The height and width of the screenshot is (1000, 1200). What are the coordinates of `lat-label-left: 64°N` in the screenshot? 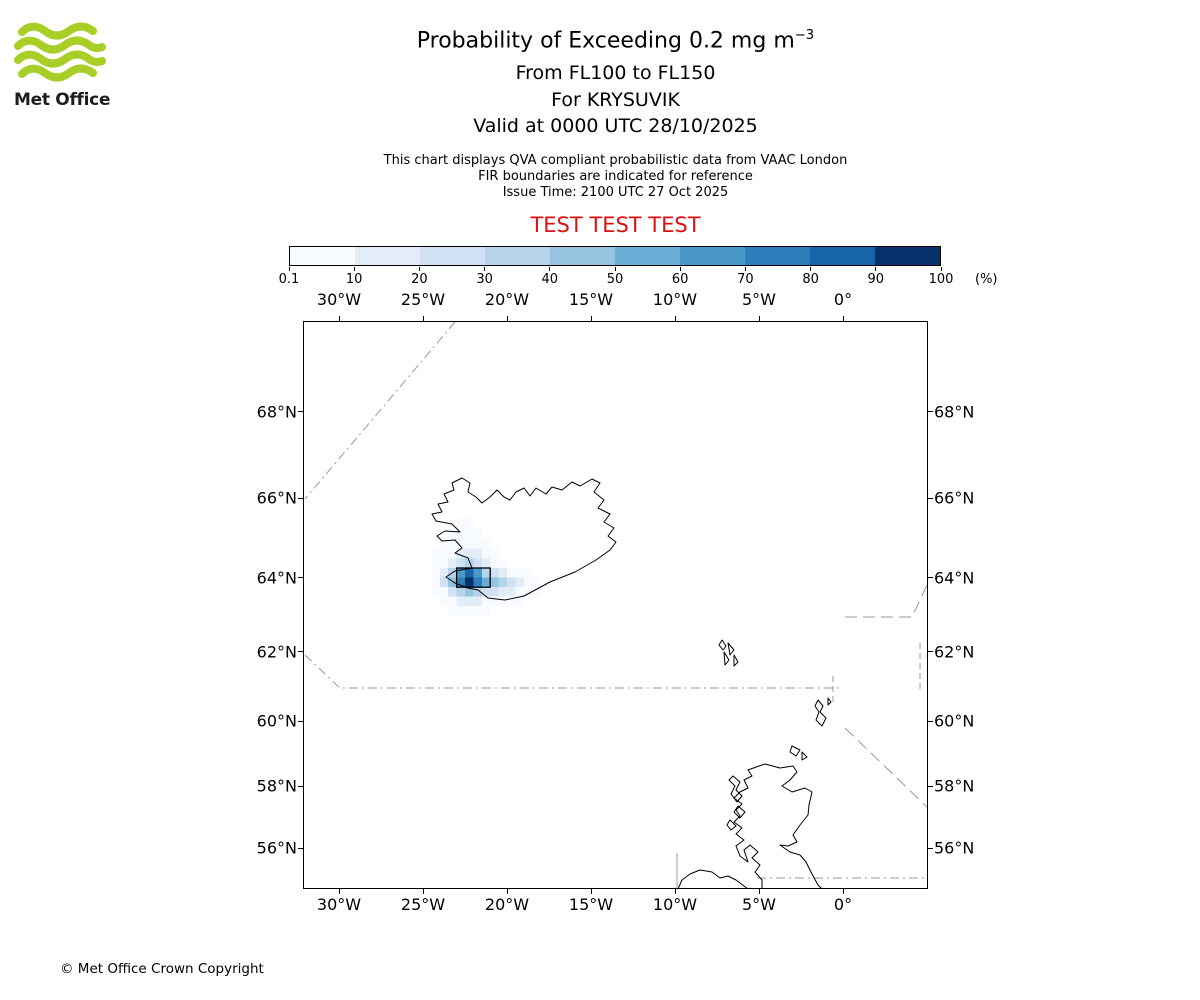 It's located at (276, 578).